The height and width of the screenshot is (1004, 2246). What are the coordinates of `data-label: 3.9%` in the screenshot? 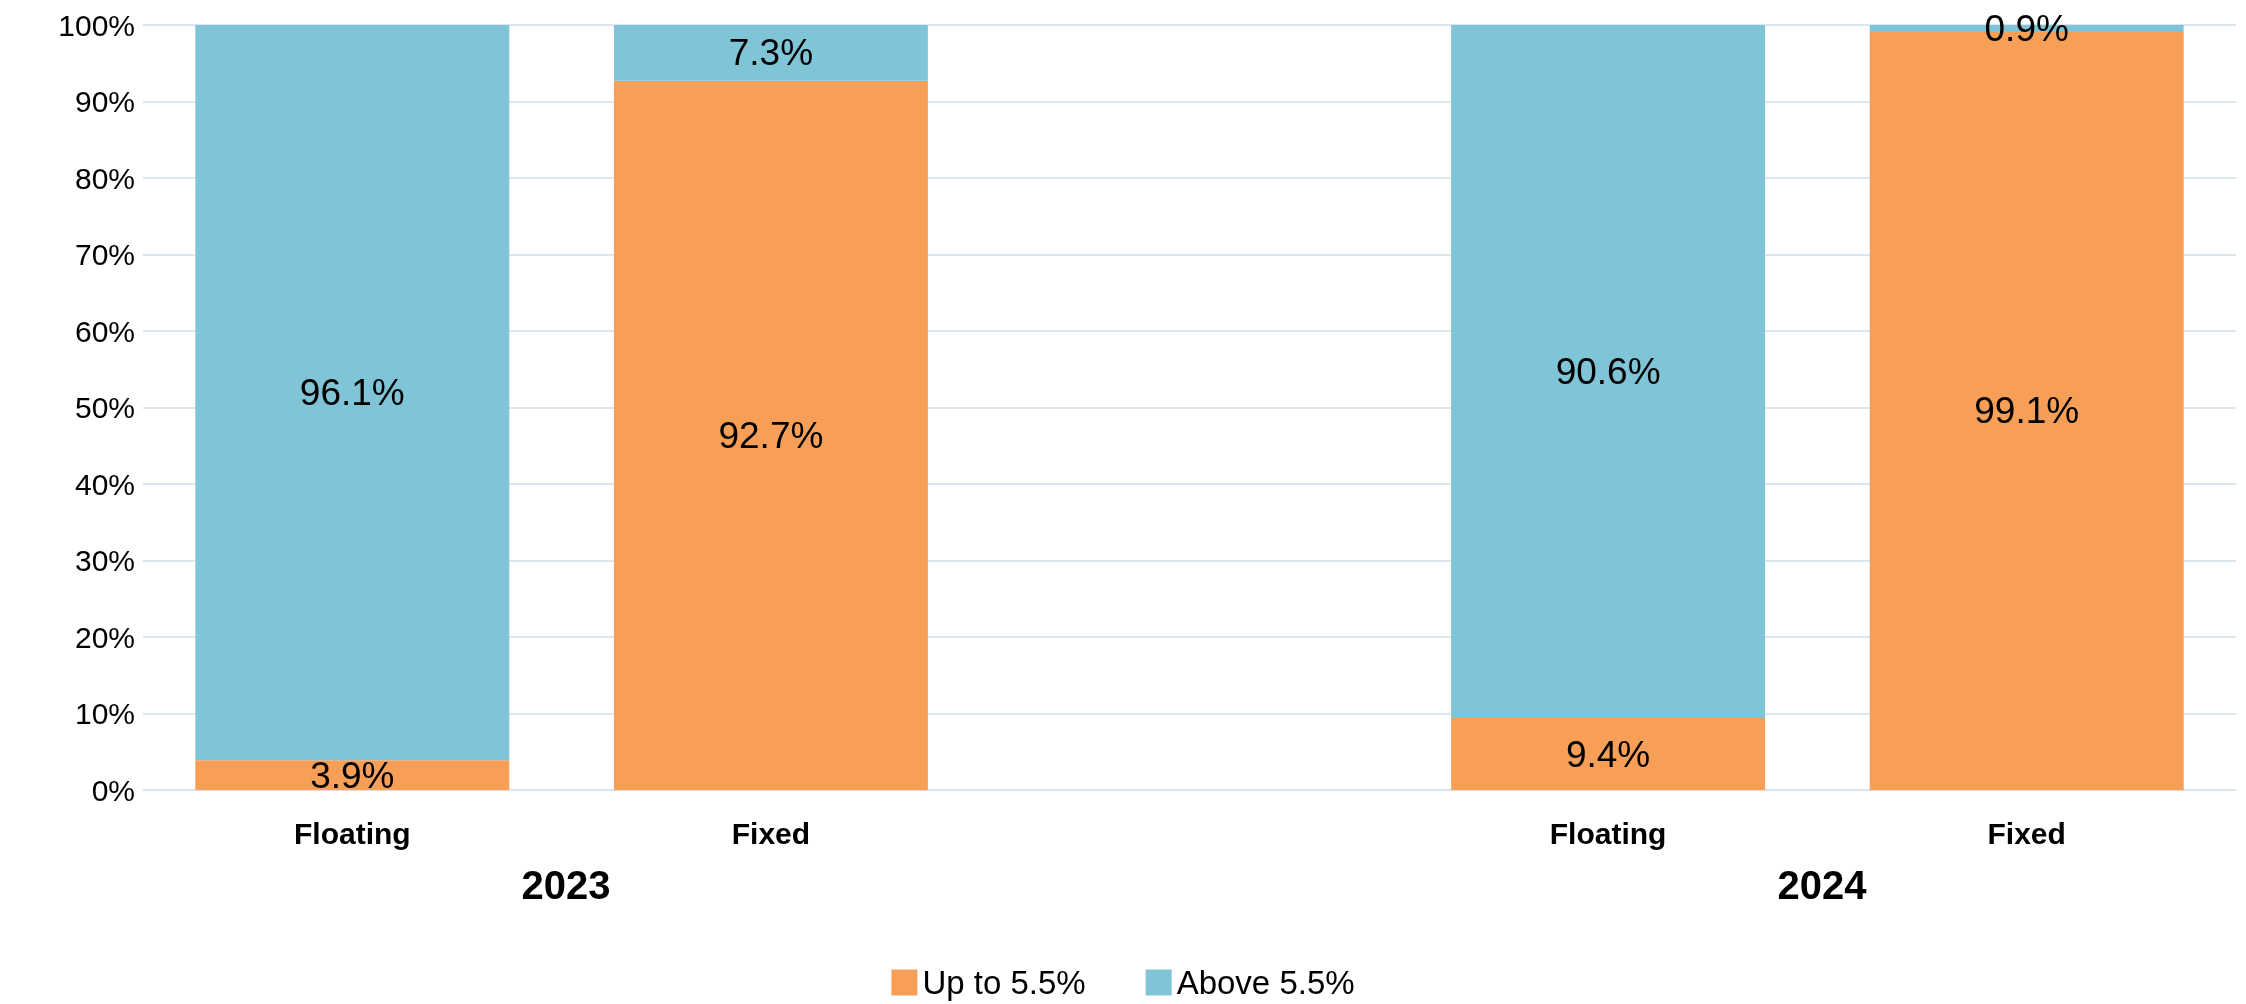 It's located at (352, 775).